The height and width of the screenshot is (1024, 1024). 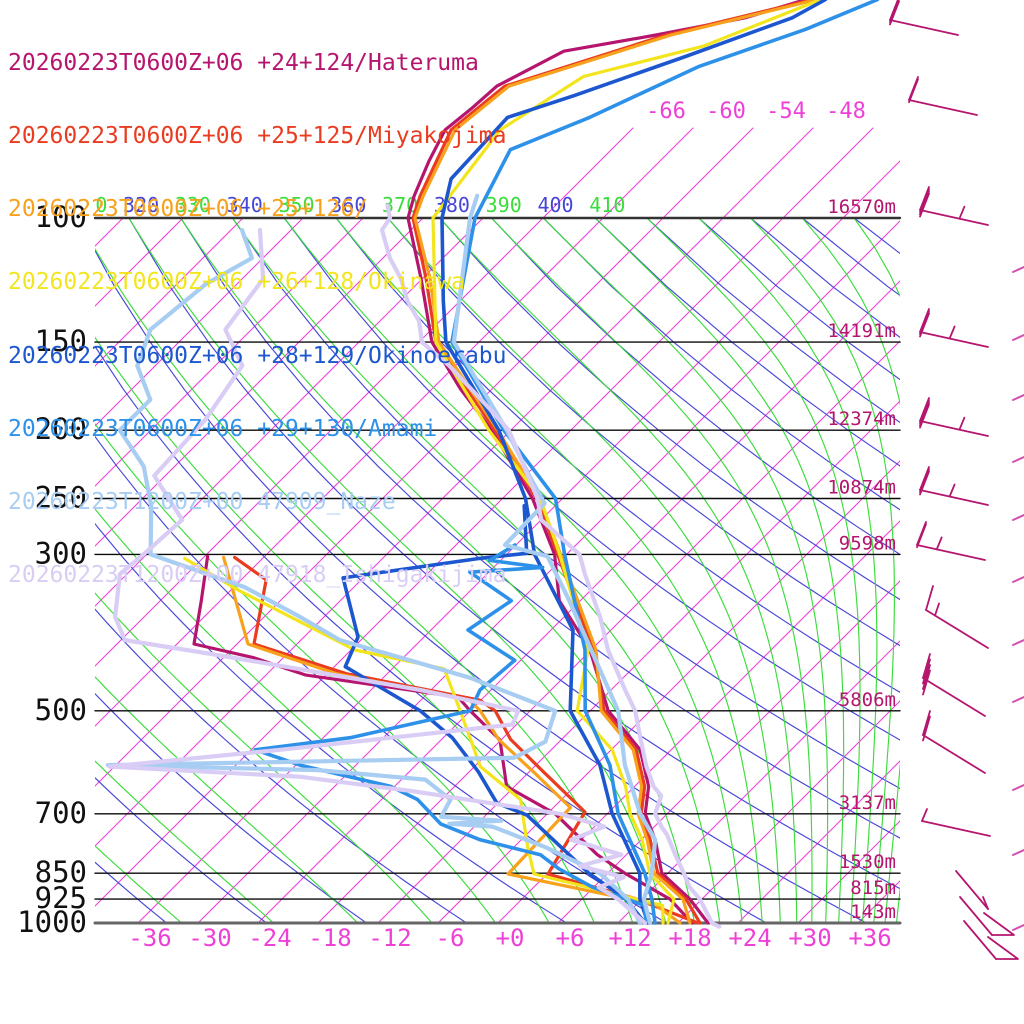 What do you see at coordinates (61, 898) in the screenshot?
I see `pressure-tick-label: 925` at bounding box center [61, 898].